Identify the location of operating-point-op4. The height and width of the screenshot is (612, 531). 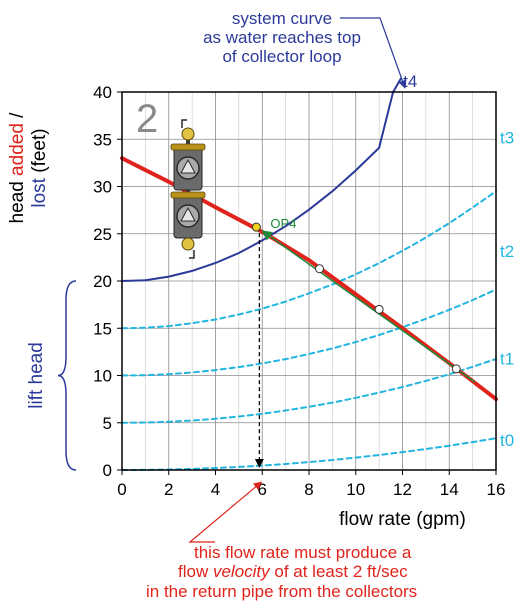
(256, 227).